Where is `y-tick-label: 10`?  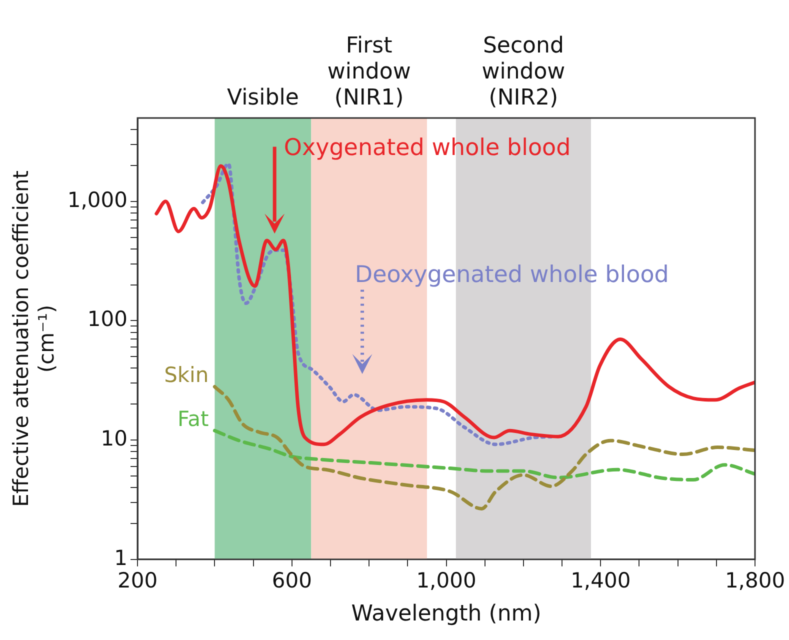 y-tick-label: 10 is located at coordinates (114, 438).